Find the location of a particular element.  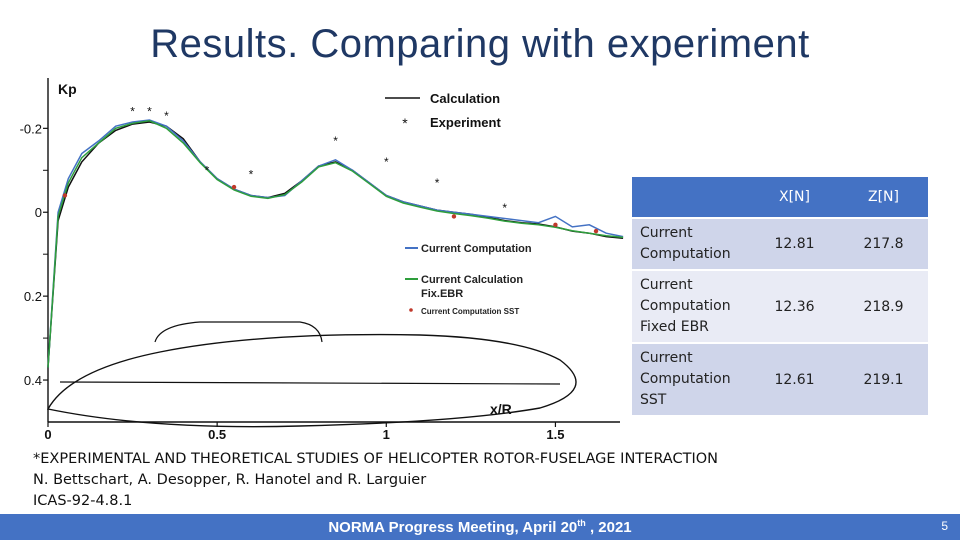

y-tick-label: 0 is located at coordinates (38, 212).